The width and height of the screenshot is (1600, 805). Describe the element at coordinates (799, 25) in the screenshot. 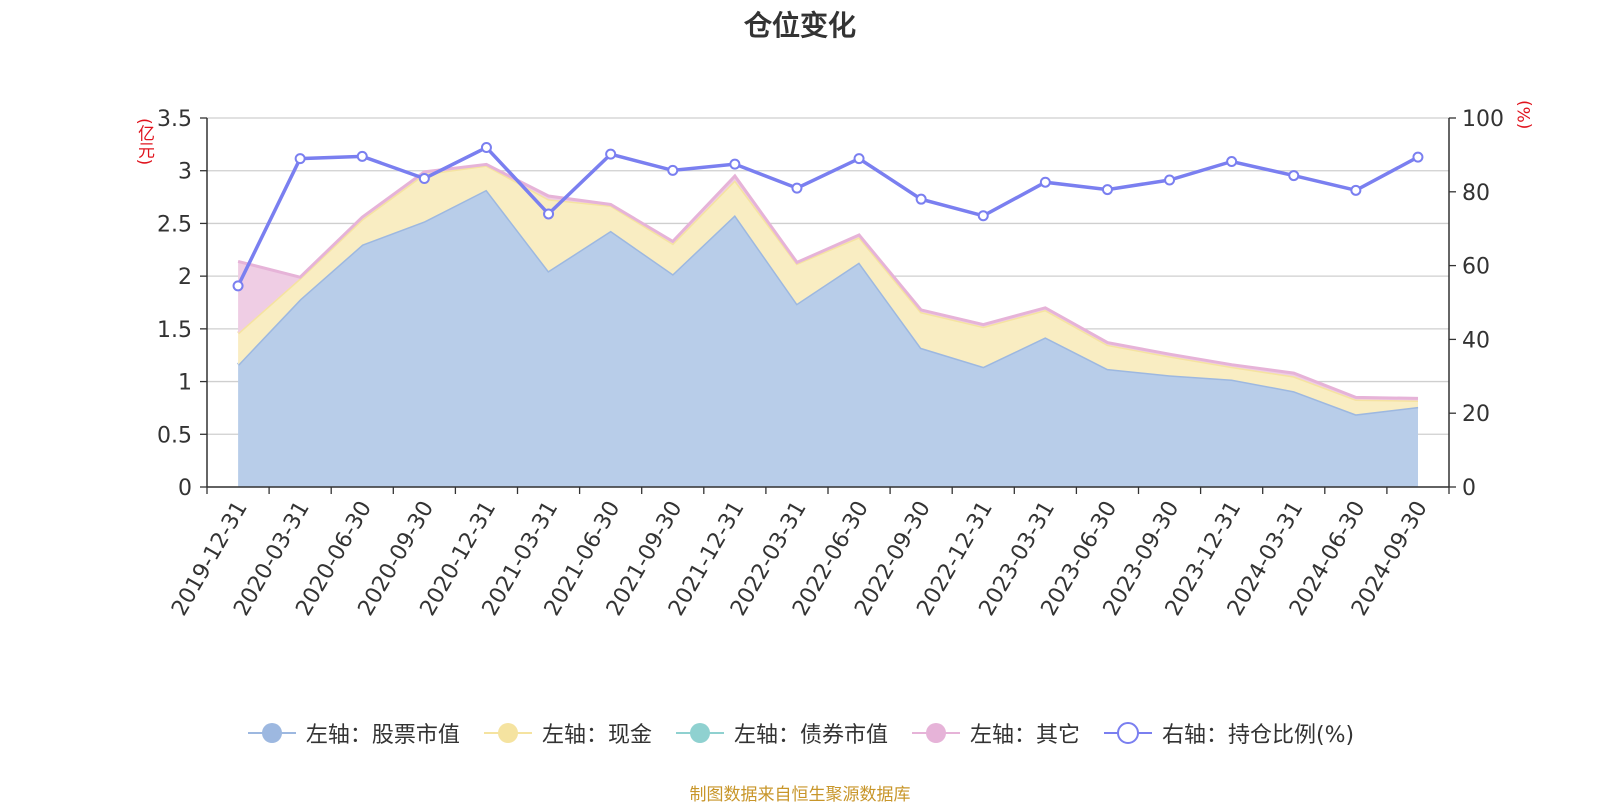

I see `chart-title: 仓位变化` at that location.